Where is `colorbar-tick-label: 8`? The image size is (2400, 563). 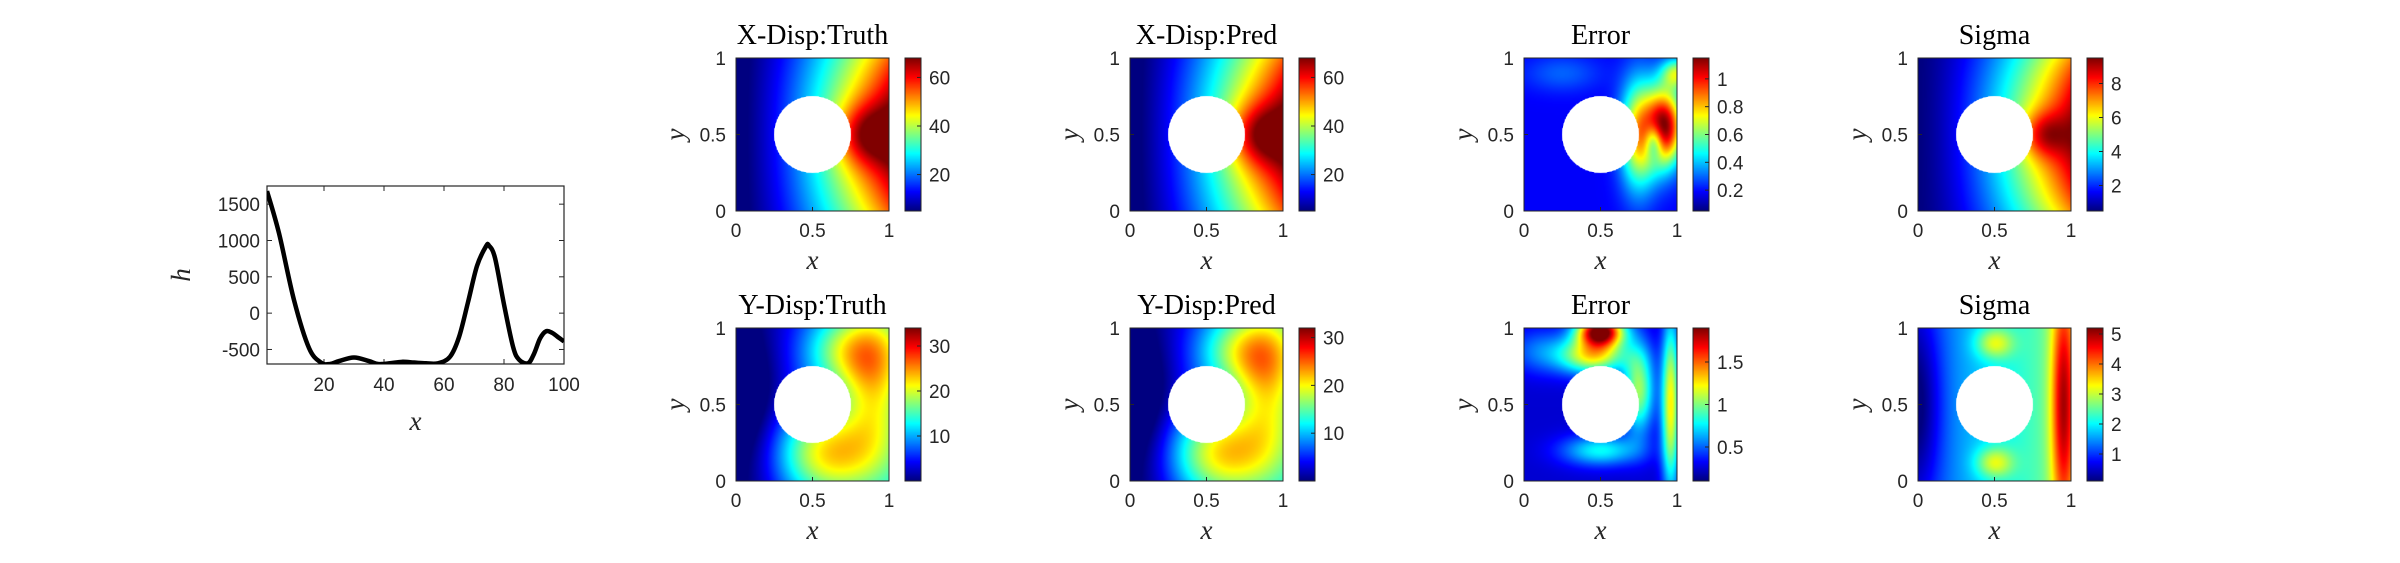
colorbar-tick-label: 8 is located at coordinates (2116, 85).